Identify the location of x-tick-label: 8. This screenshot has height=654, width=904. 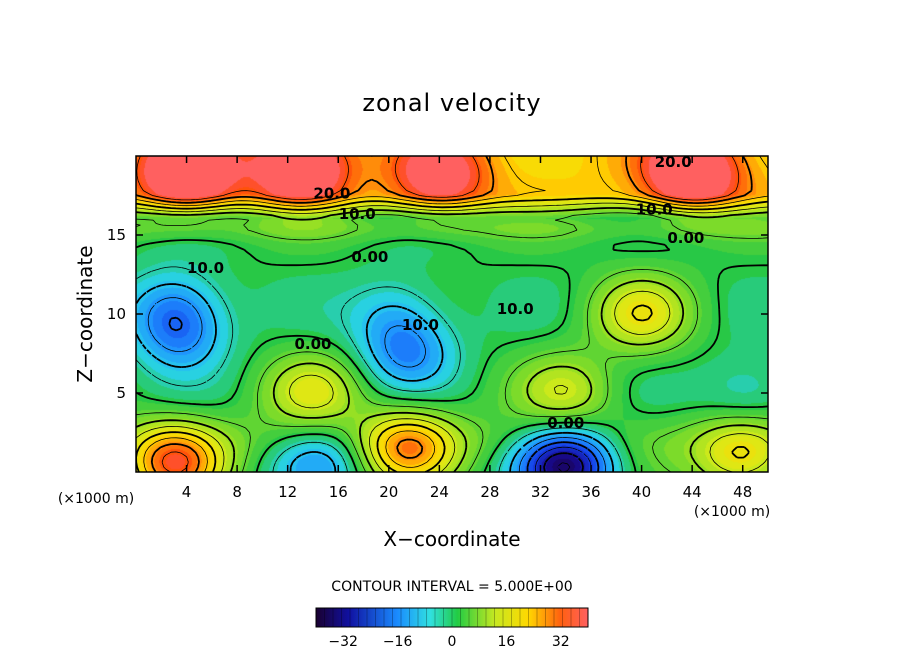
(237, 492).